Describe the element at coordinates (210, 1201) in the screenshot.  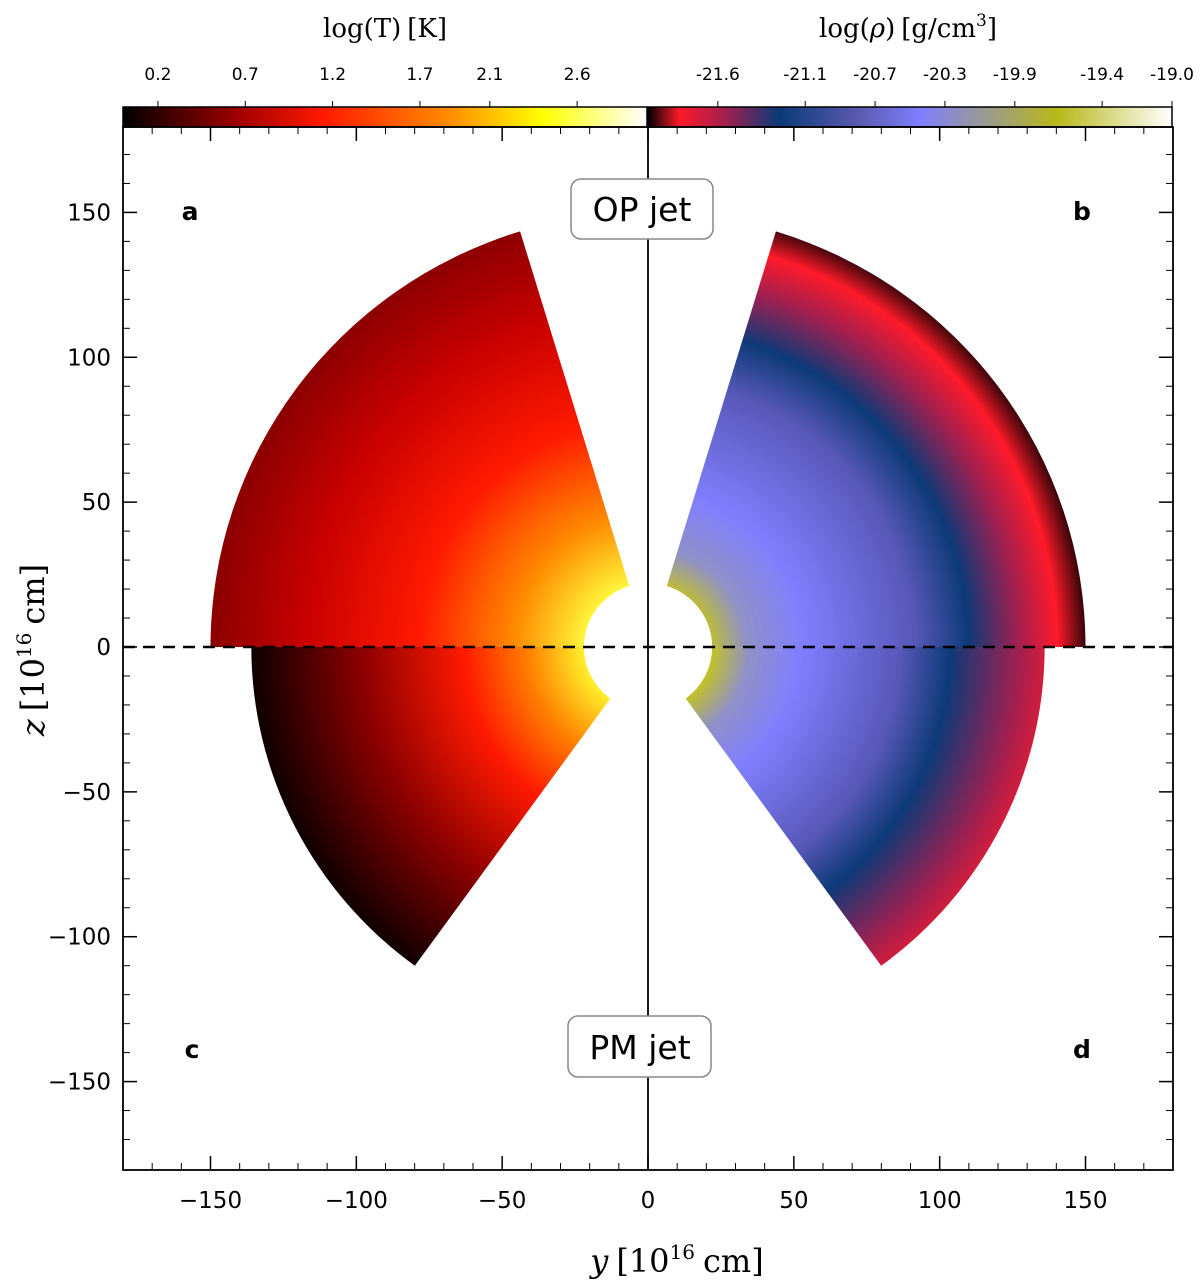
I see `x-tick-label: −150` at that location.